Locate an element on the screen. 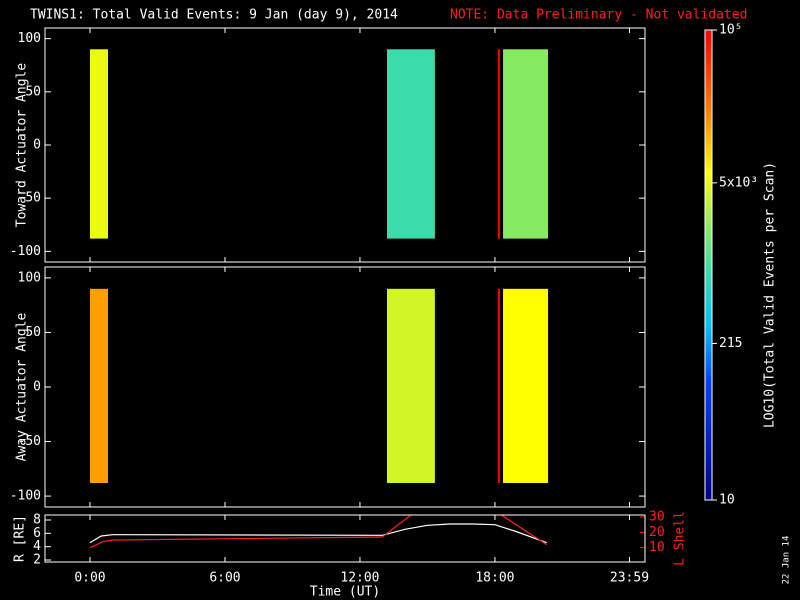  note: NOTE: Data Preliminary - Not validated is located at coordinates (598, 15).